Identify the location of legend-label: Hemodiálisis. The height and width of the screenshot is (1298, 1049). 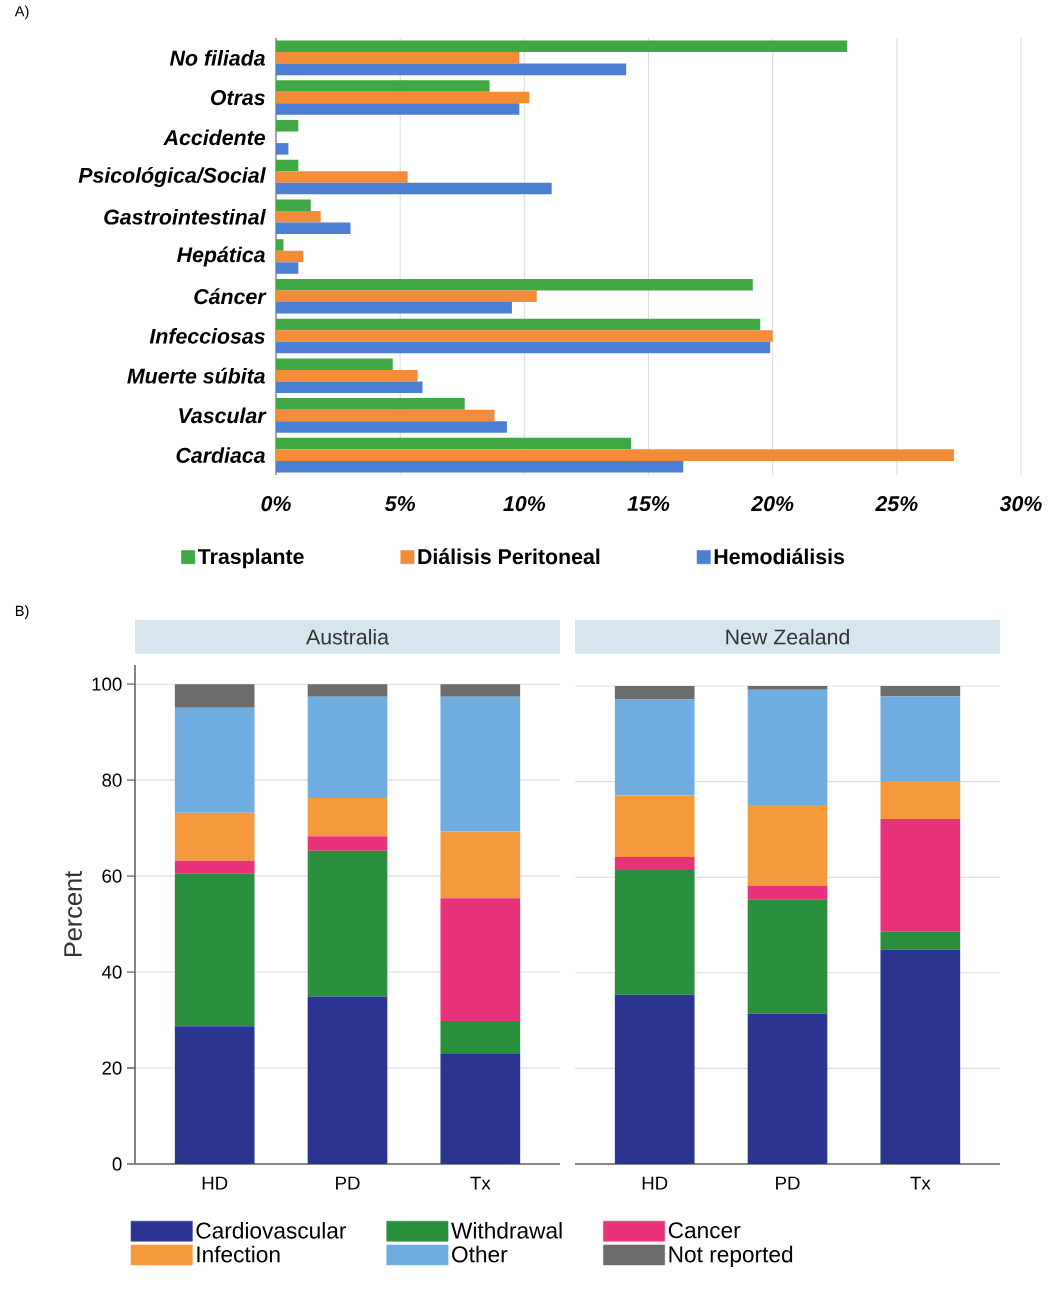
(779, 556).